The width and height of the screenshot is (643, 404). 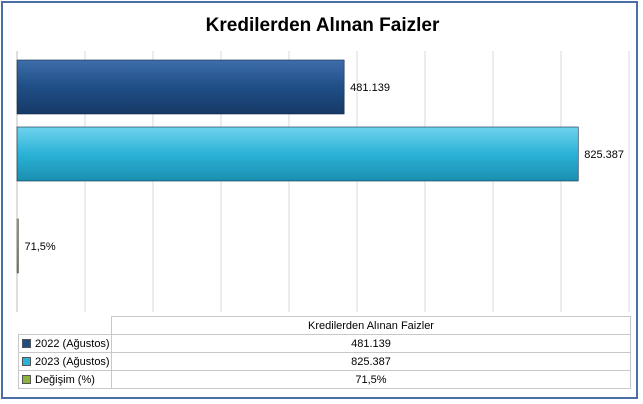 I want to click on legend-key-2022: 2022 (Ağustos), so click(x=65, y=343).